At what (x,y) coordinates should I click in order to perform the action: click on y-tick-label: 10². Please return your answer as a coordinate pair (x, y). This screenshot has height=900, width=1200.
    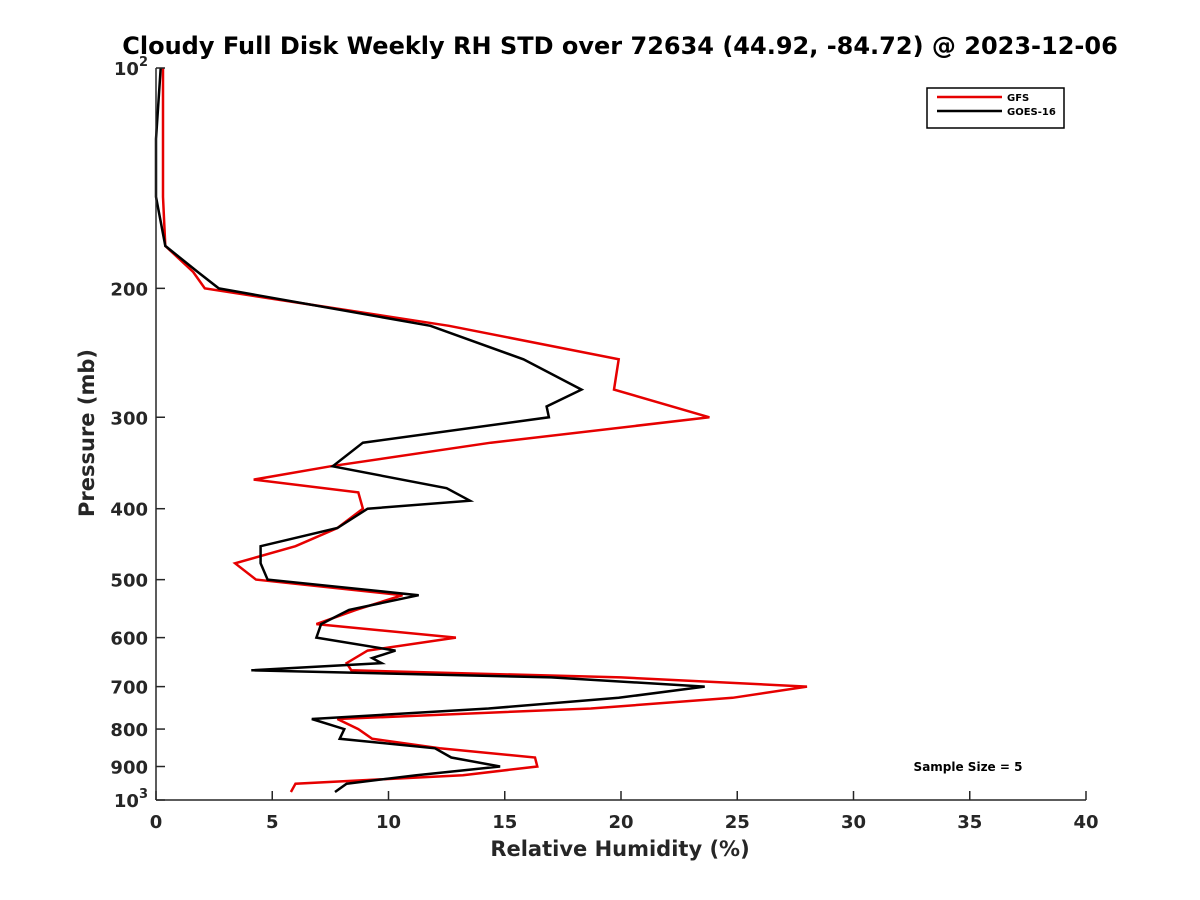
    Looking at the image, I should click on (131, 67).